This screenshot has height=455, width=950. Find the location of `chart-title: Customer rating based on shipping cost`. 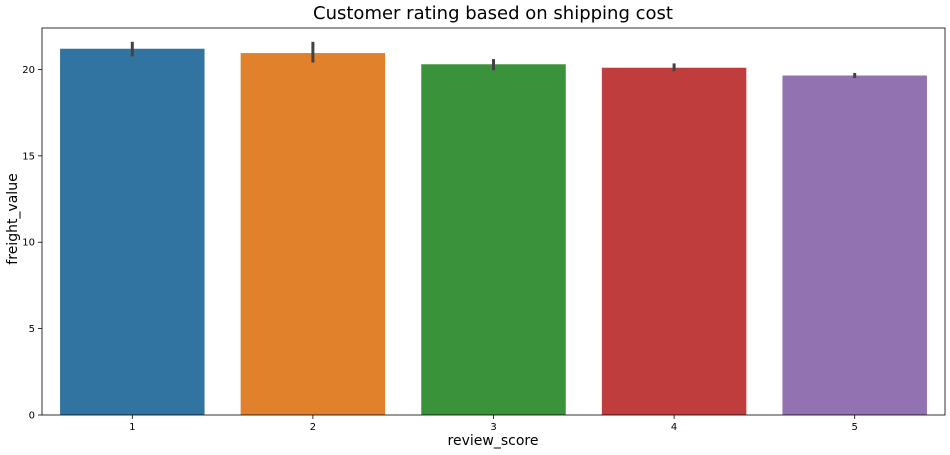

chart-title: Customer rating based on shipping cost is located at coordinates (493, 13).